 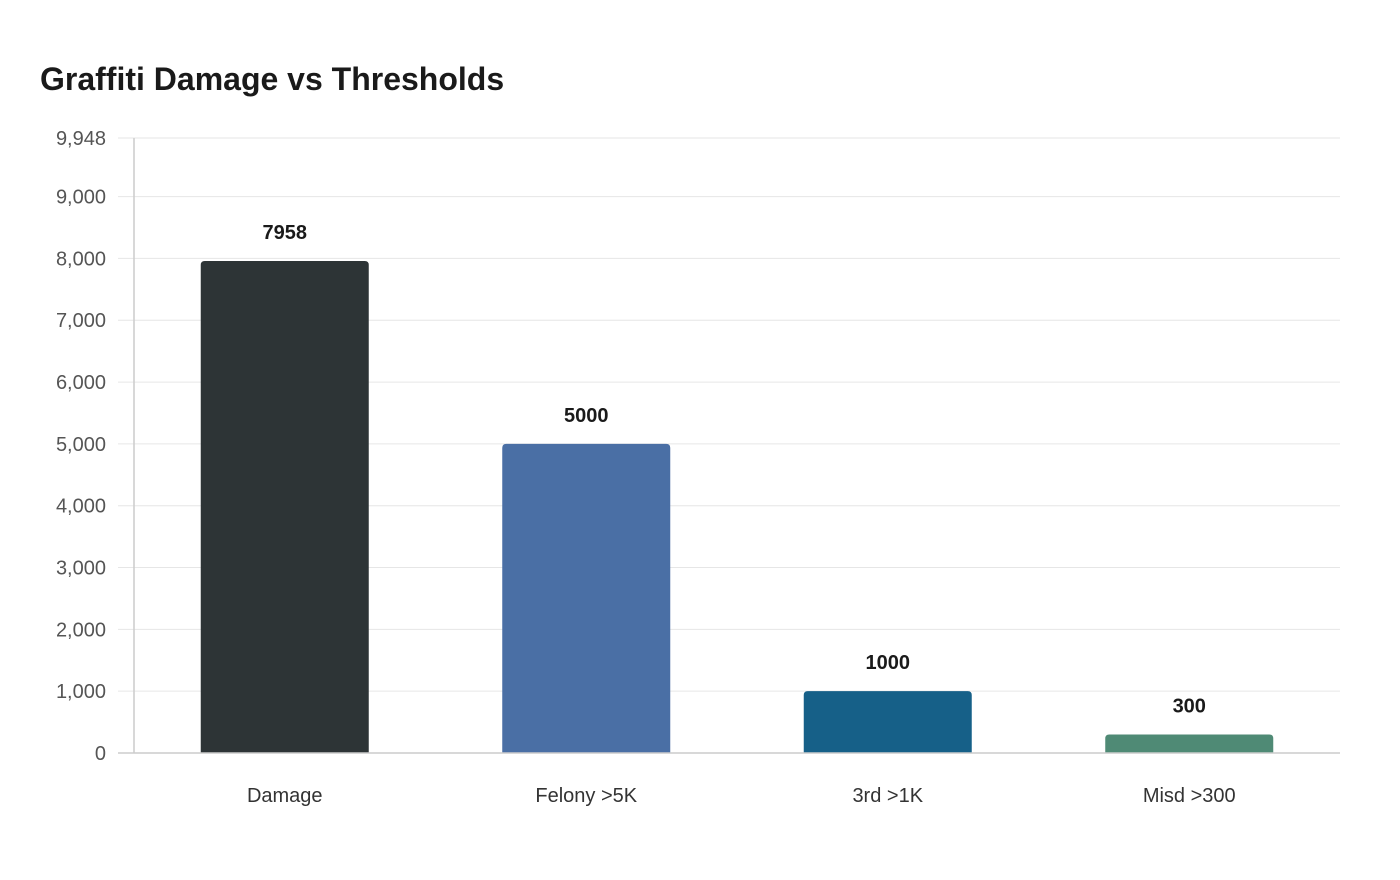 I want to click on y-tick-label: 3,000, so click(x=81, y=569).